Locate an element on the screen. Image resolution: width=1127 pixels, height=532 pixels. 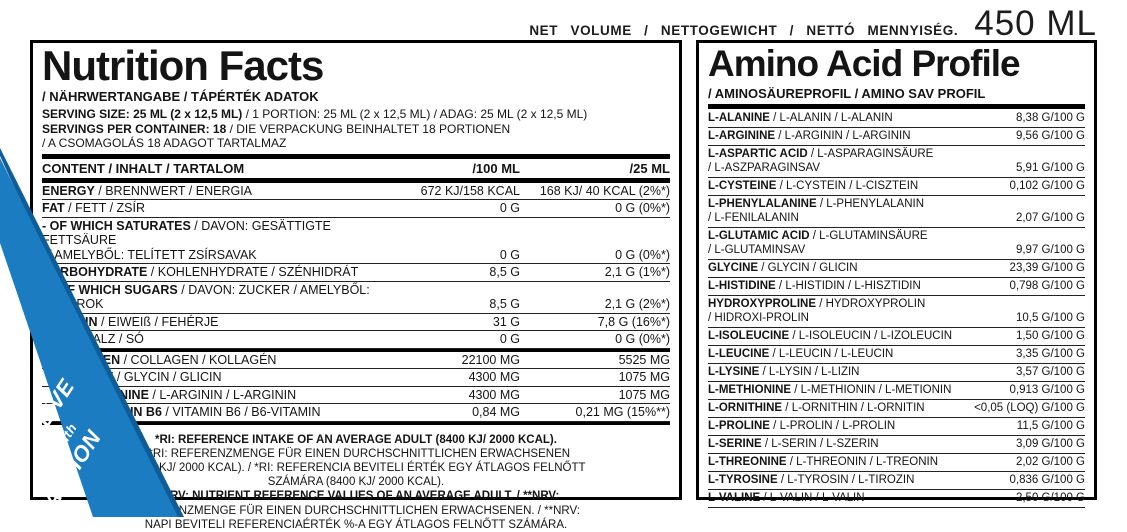
net-volume-value: 450 ML is located at coordinates (1035, 23).